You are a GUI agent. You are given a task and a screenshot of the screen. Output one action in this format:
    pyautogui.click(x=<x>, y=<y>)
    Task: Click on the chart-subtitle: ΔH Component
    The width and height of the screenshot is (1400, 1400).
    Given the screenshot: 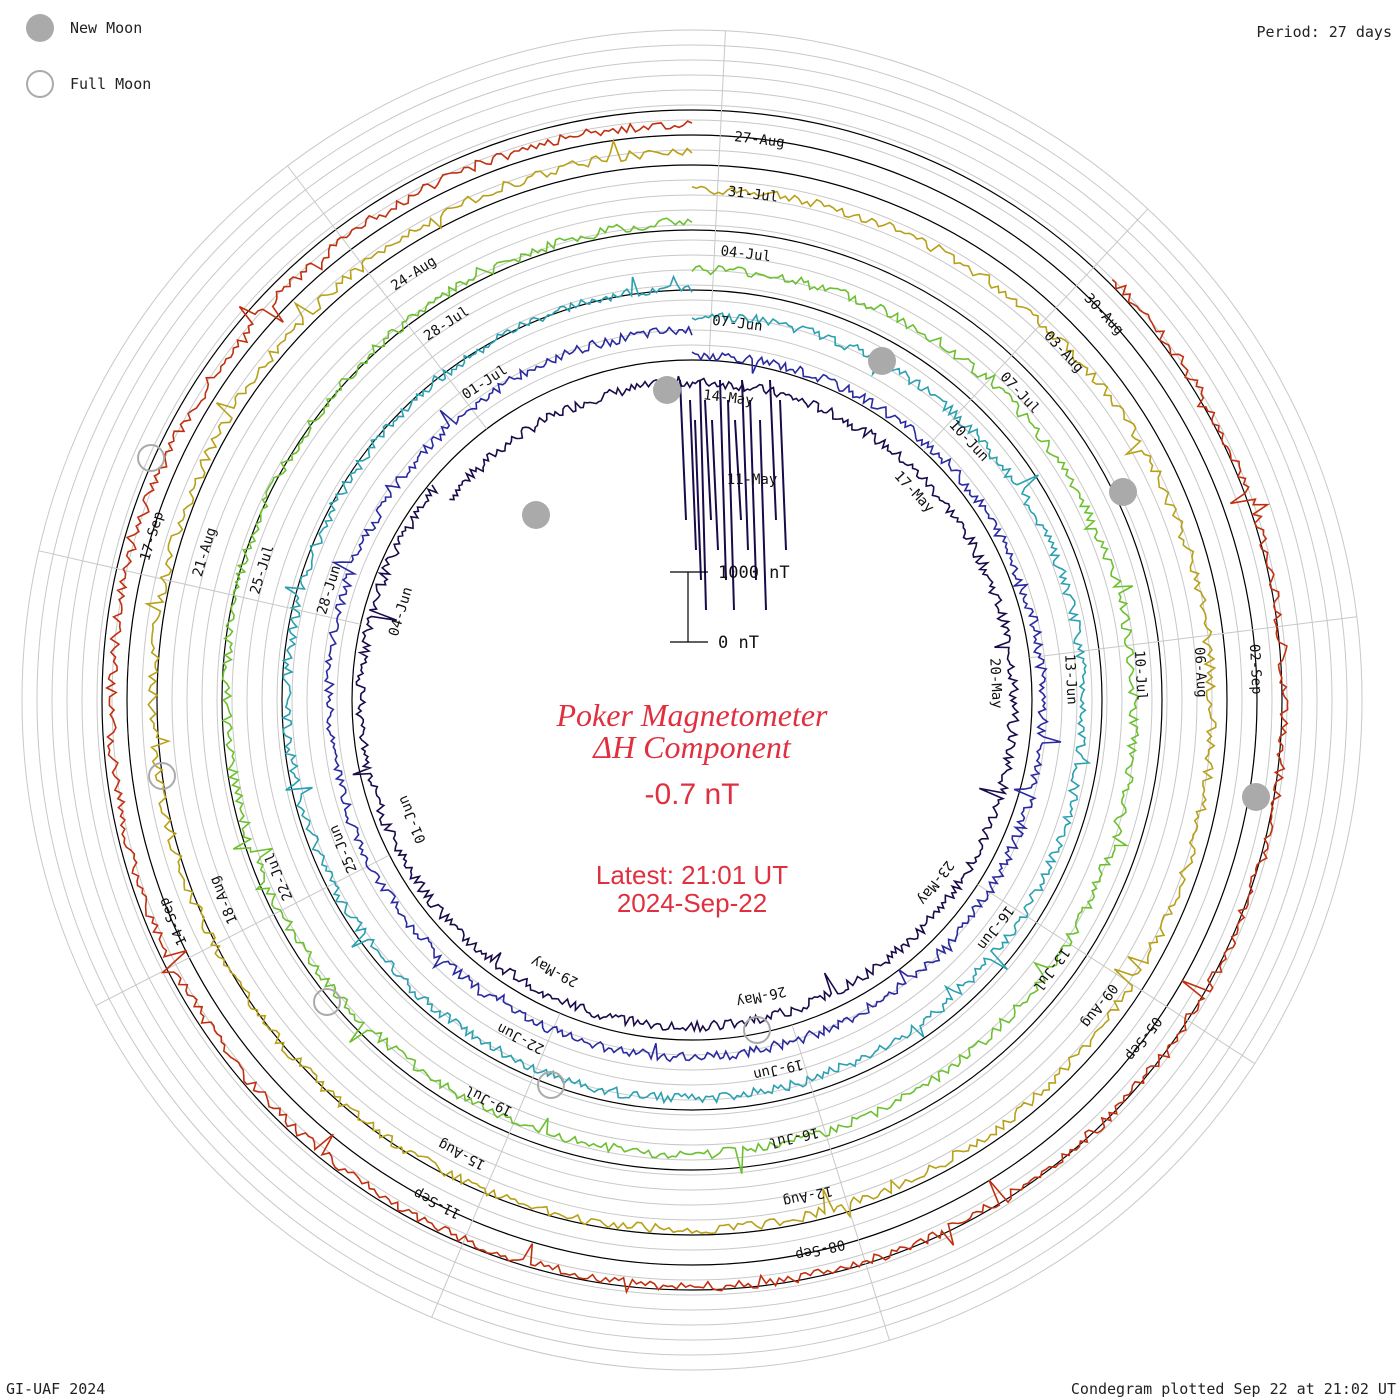 What is the action you would take?
    pyautogui.click(x=691, y=747)
    